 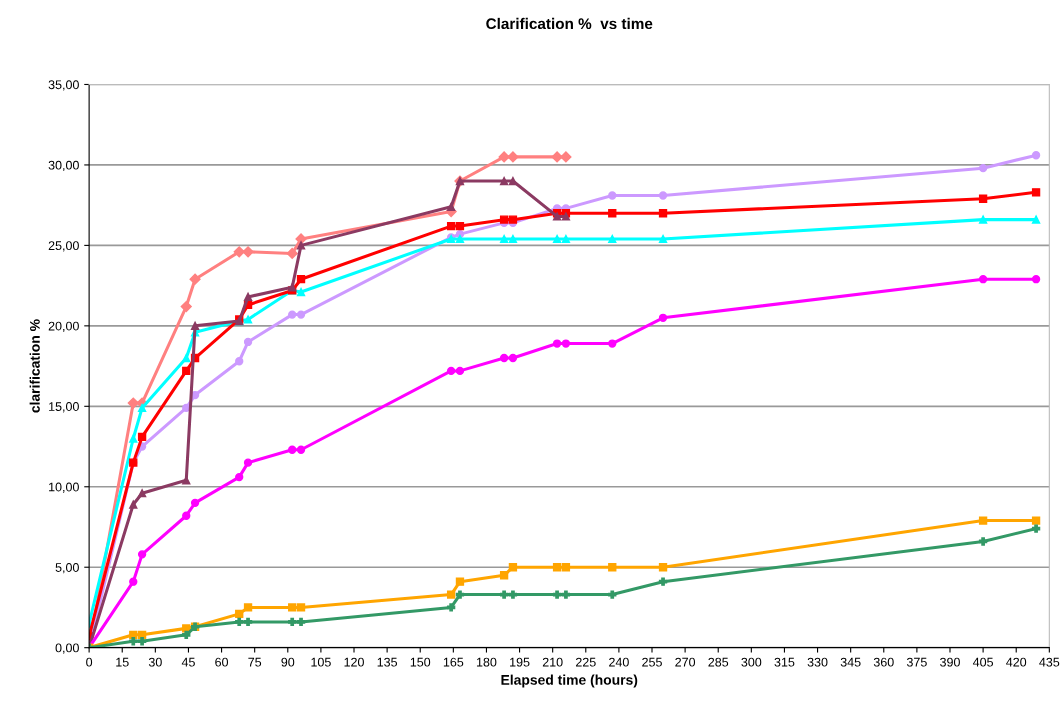 What do you see at coordinates (63, 246) in the screenshot?
I see `y-tick-label: 25,00` at bounding box center [63, 246].